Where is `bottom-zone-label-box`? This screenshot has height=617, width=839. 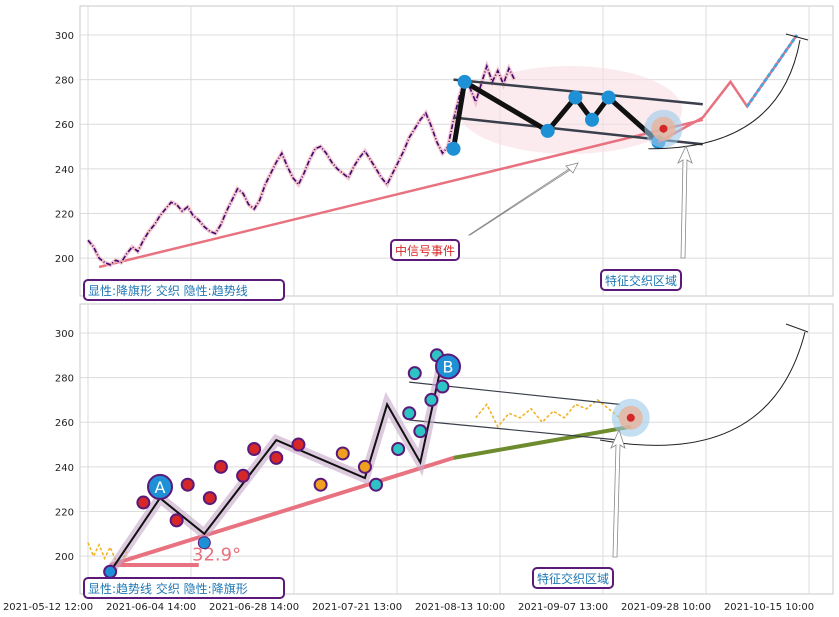 bottom-zone-label-box is located at coordinates (573, 578).